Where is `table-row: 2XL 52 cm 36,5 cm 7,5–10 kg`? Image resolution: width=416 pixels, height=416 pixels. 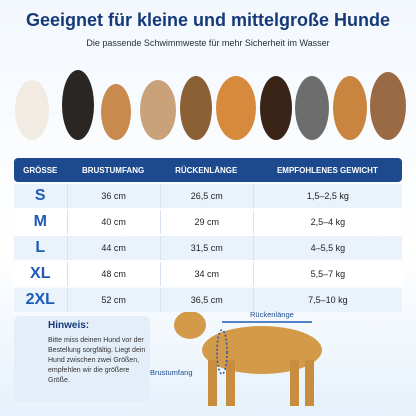
table-row: 2XL 52 cm 36,5 cm 7,5–10 kg is located at coordinates (208, 300).